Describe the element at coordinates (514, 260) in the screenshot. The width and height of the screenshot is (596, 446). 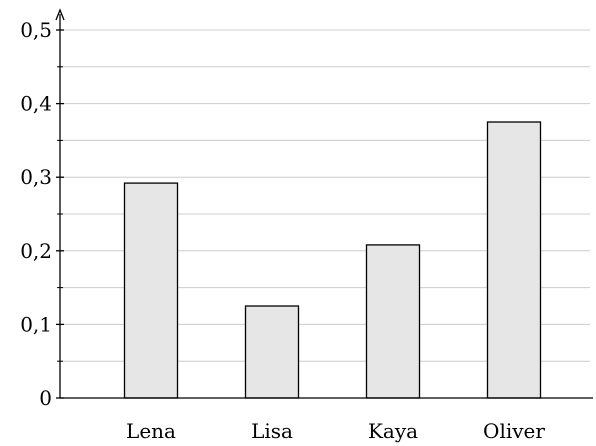
I see `bar-oliver` at that location.